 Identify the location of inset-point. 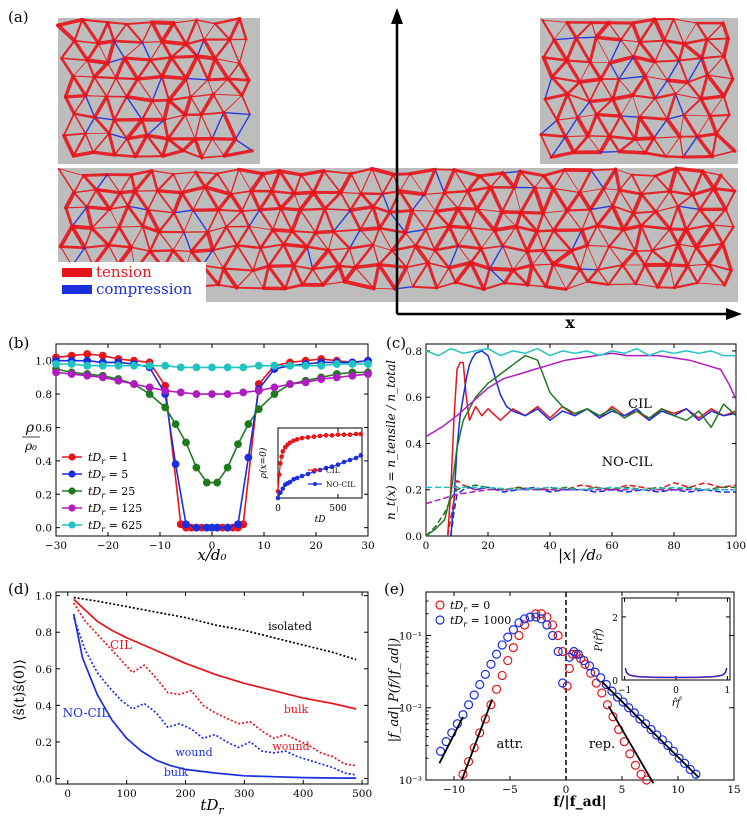
(278, 498).